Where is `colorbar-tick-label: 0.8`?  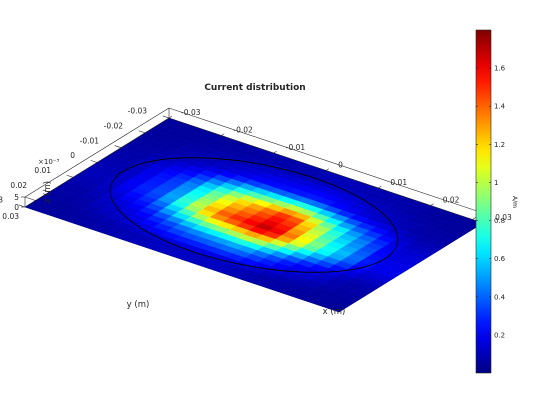
colorbar-tick-label: 0.8 is located at coordinates (499, 221).